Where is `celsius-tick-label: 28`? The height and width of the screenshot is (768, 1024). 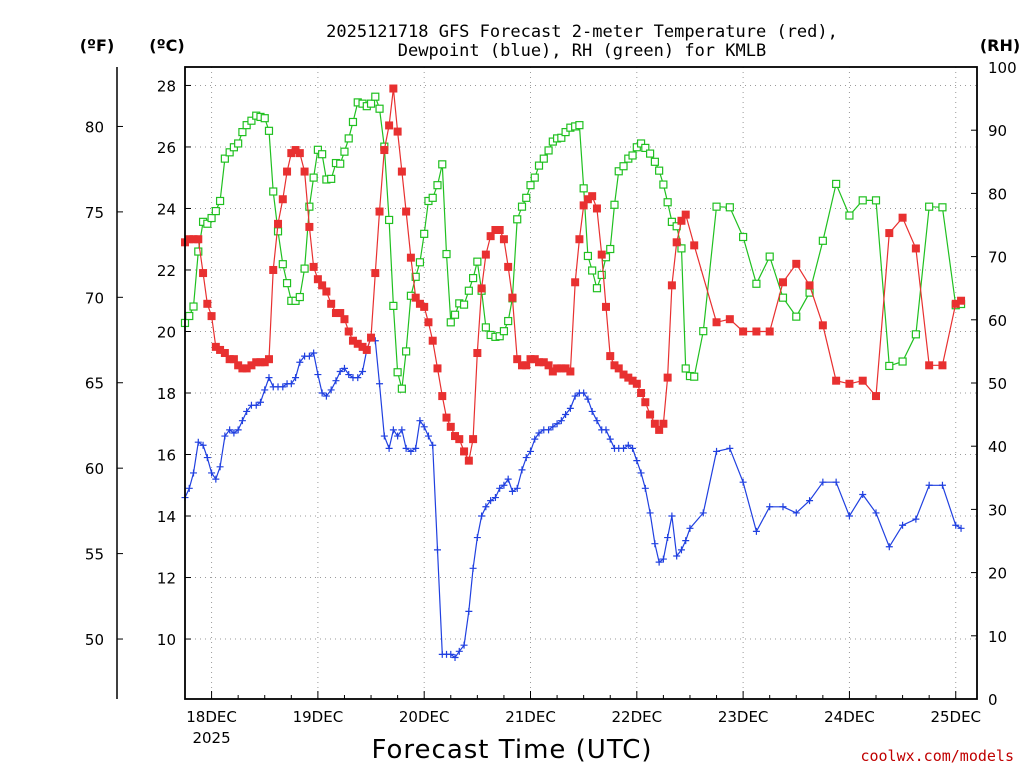 celsius-tick-label: 28 is located at coordinates (166, 86).